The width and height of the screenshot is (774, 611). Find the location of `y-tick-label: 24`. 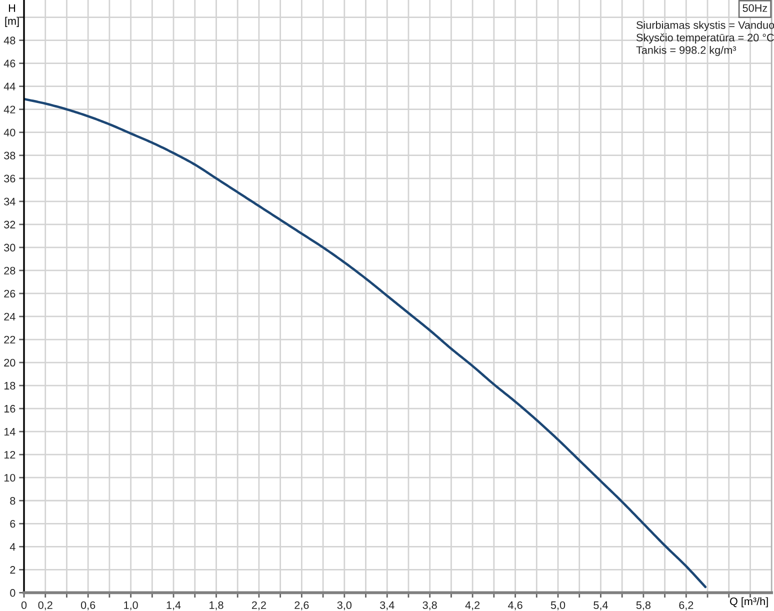

y-tick-label: 24 is located at coordinates (10, 316).